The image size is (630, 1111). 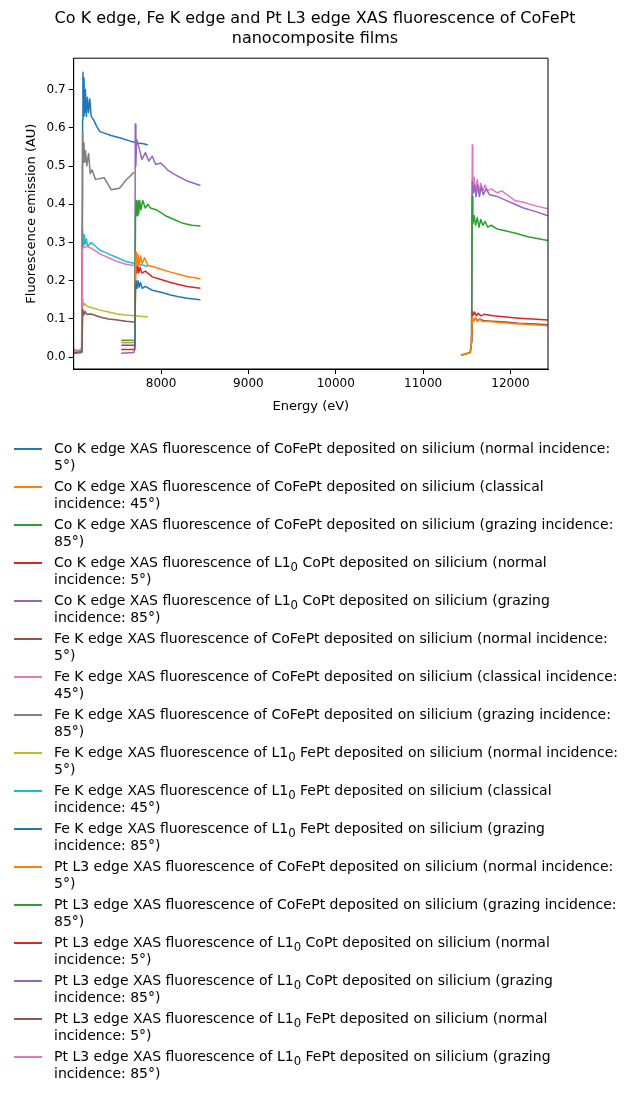 What do you see at coordinates (302, 1064) in the screenshot?
I see `text: Pt L3 edge XAS fluorescence of L1$_{0}$ FePt deposited on silicium (grazing incidence: 85°)` at bounding box center [302, 1064].